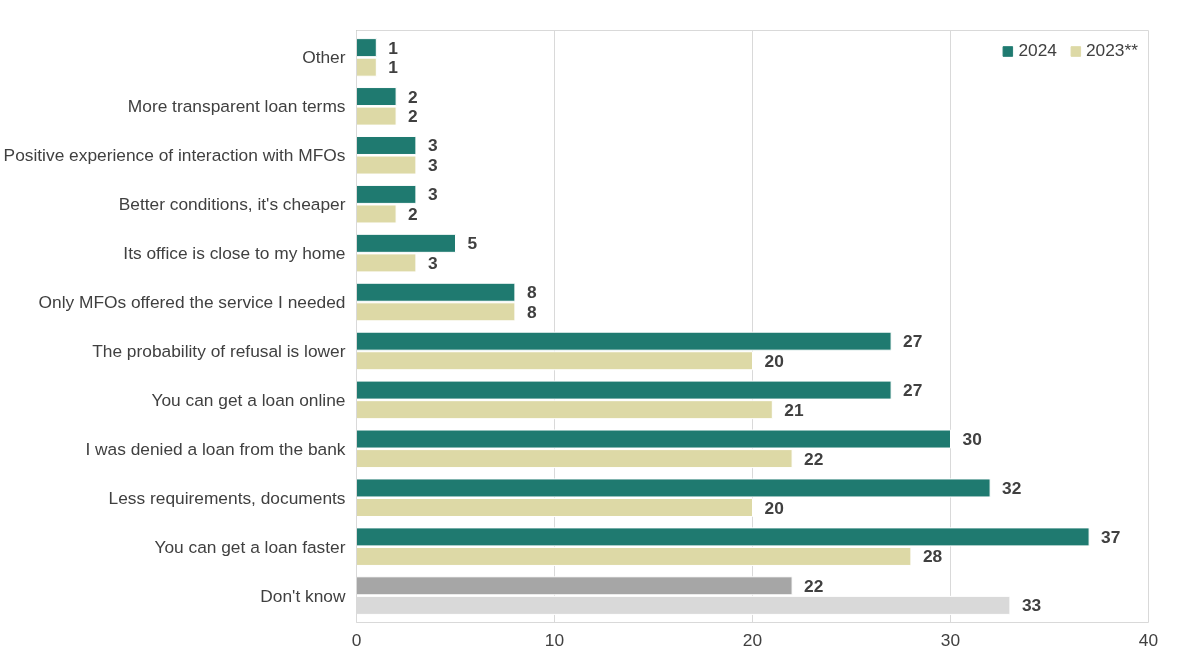 This screenshot has width=1182, height=653. What do you see at coordinates (1037, 50) in the screenshot?
I see `legend-label: 2024` at bounding box center [1037, 50].